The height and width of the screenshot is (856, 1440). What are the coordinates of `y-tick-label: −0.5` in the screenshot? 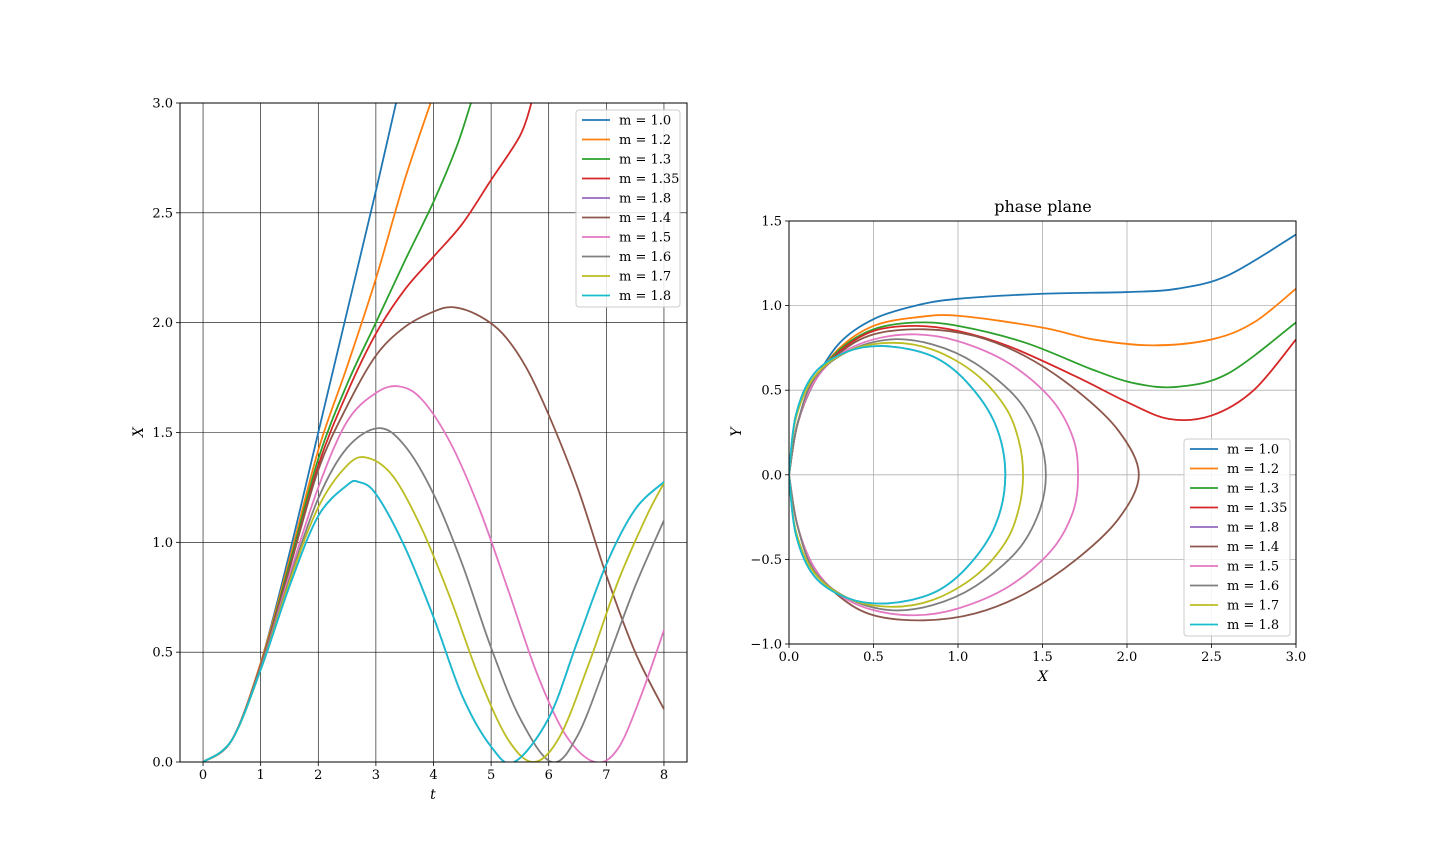 It's located at (766, 560).